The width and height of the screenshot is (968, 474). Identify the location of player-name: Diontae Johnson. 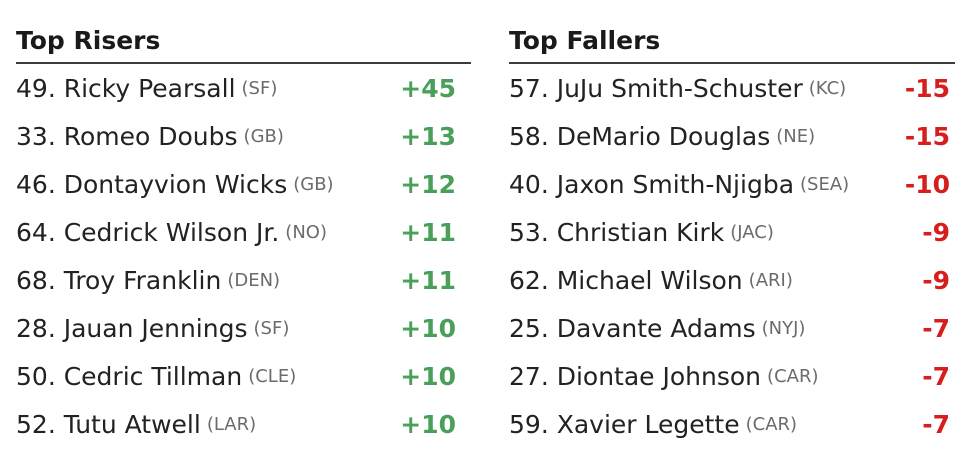
(659, 376).